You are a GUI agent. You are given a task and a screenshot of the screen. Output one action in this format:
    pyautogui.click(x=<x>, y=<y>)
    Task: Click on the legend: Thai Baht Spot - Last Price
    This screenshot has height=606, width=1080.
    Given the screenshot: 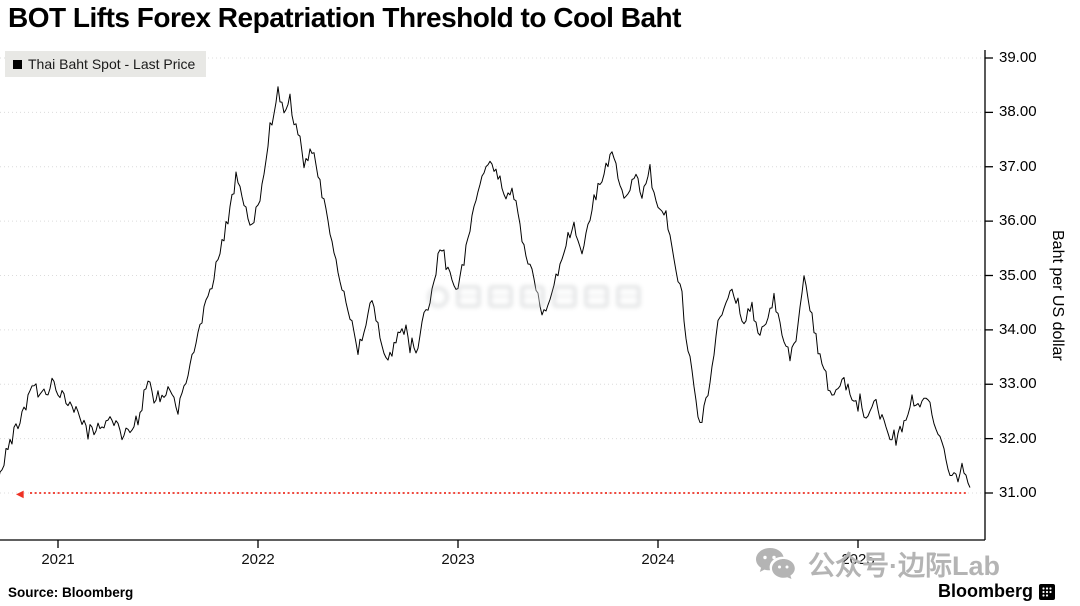 What is the action you would take?
    pyautogui.click(x=106, y=64)
    